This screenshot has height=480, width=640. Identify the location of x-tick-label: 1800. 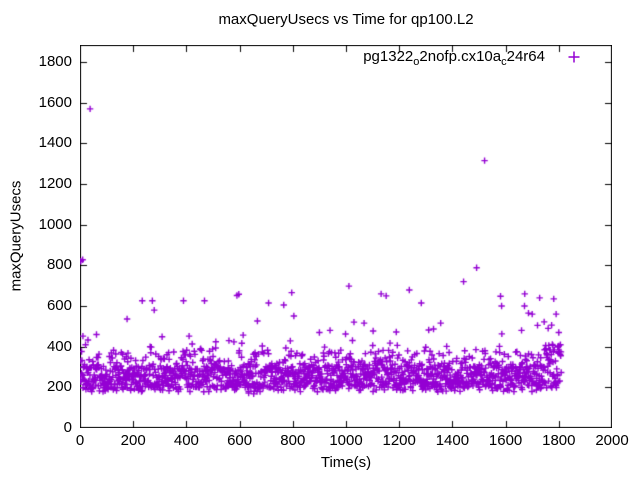
(559, 440).